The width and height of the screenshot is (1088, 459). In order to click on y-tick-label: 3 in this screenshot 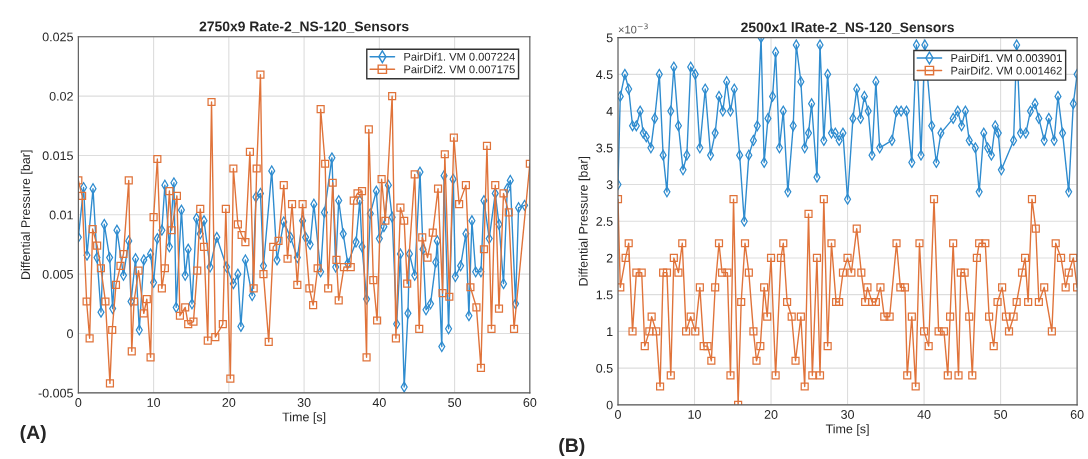, I will do `click(609, 185)`.